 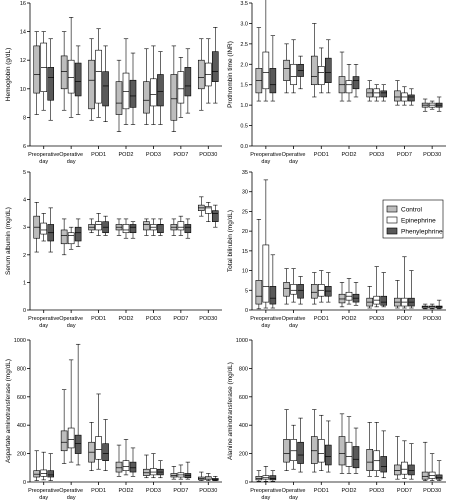 I want to click on y-axis-title: Hemoglobin (g/dL), so click(x=8, y=74).